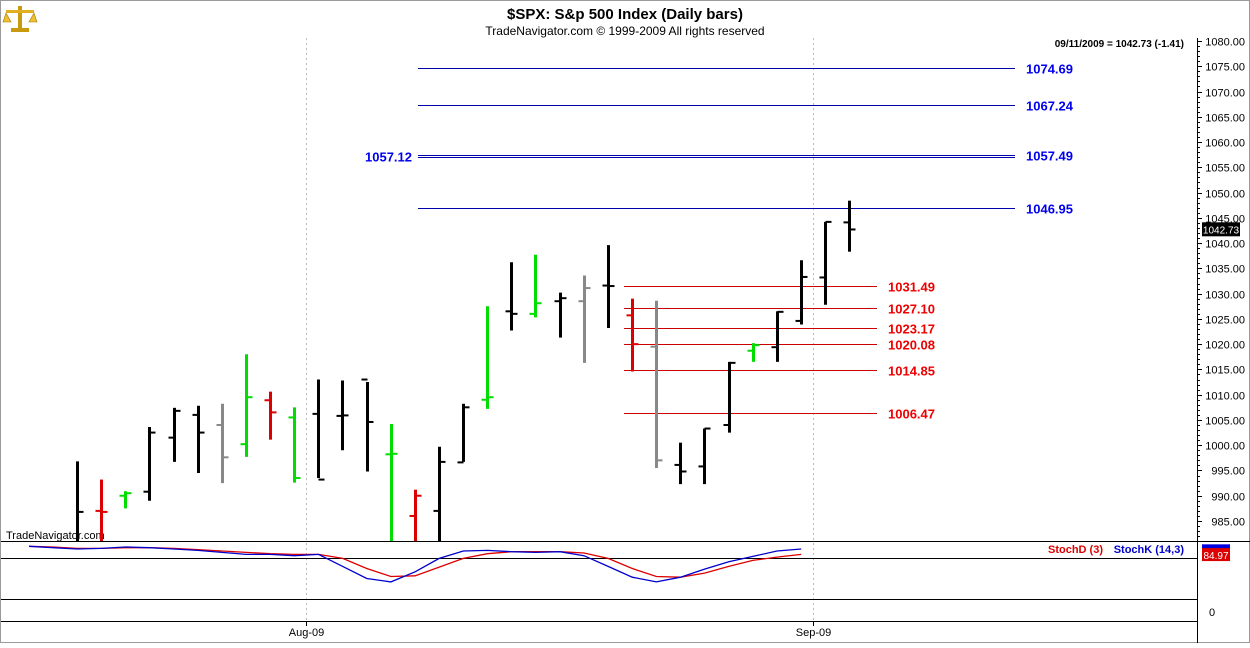  I want to click on y-tick-label: 1050.00, so click(1225, 195).